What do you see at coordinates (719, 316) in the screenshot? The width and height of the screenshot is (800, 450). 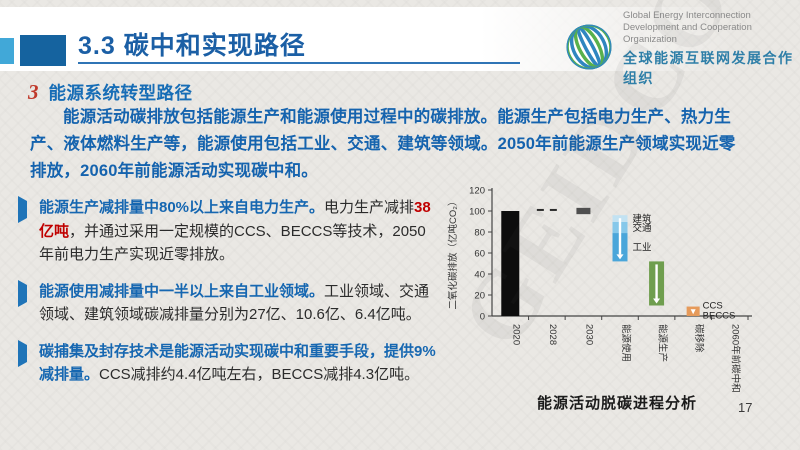 I see `svg-text: BECCS` at bounding box center [719, 316].